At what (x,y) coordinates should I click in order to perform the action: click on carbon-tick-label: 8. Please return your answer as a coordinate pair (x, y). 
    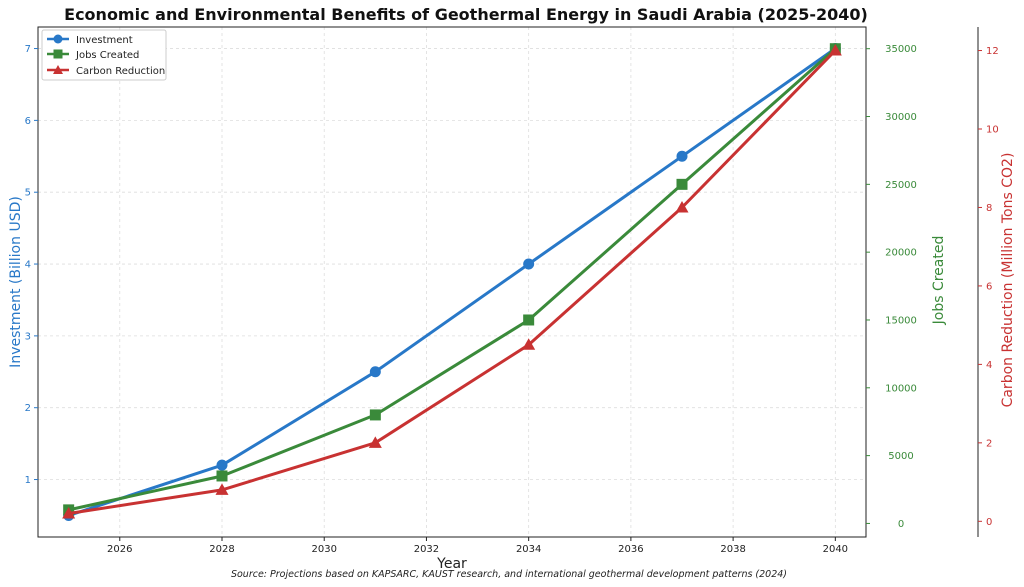
    Looking at the image, I should click on (989, 208).